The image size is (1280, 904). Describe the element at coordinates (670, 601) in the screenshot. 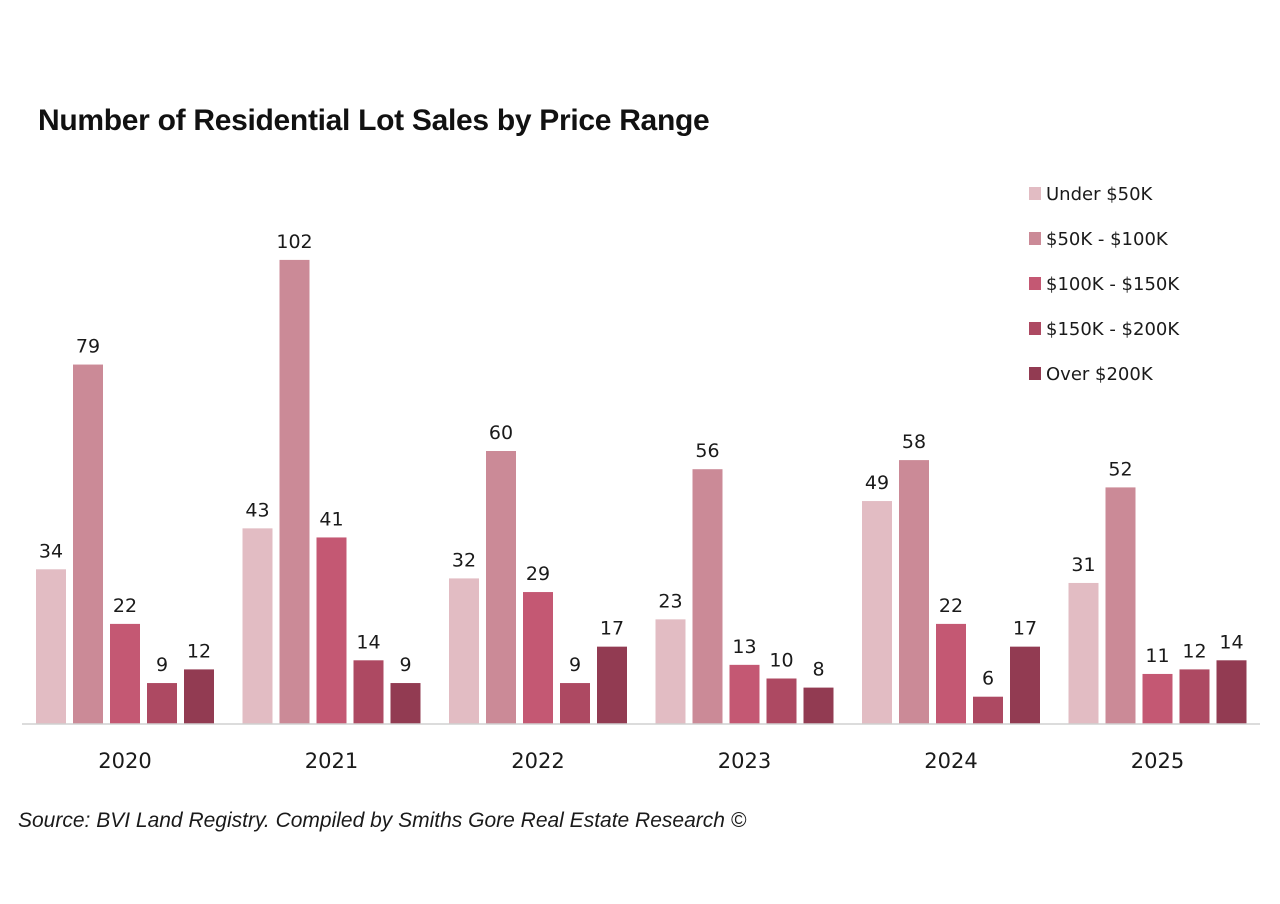

I see `data-label-2023-under-50k: 23` at that location.